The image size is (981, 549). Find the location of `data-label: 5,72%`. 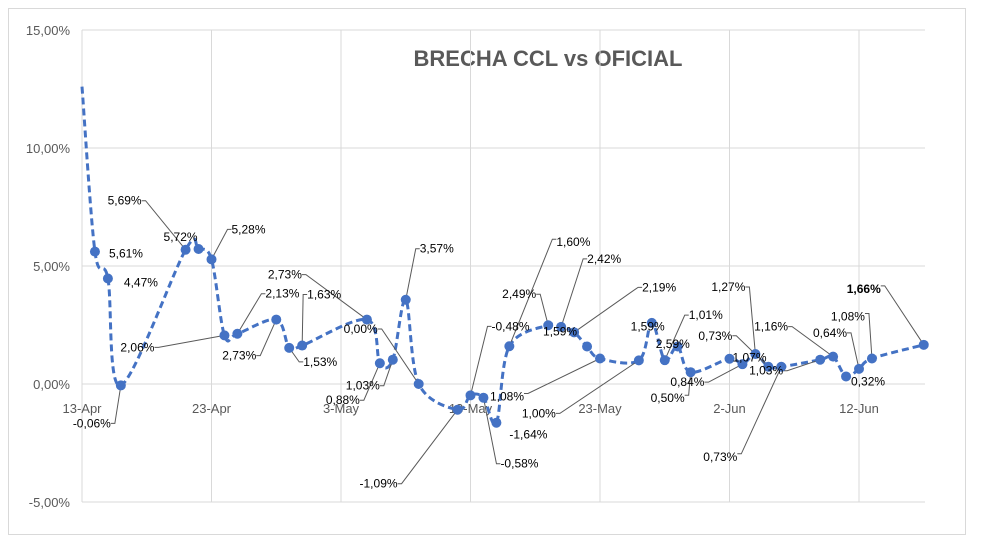

data-label: 5,72% is located at coordinates (181, 237).